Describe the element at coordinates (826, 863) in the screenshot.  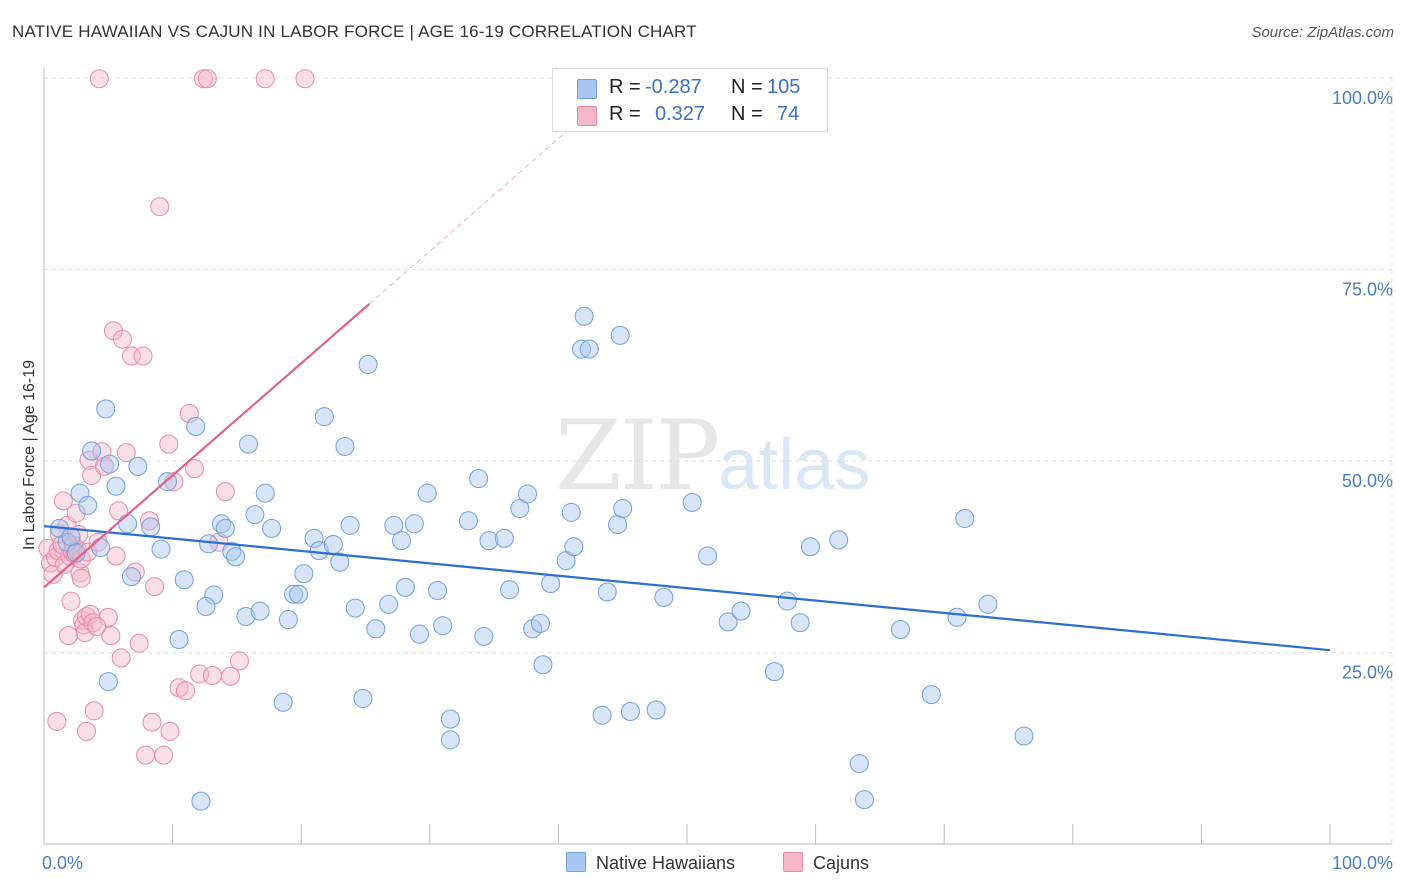
I see `bottom-legend-cajuns: Cajuns` at that location.